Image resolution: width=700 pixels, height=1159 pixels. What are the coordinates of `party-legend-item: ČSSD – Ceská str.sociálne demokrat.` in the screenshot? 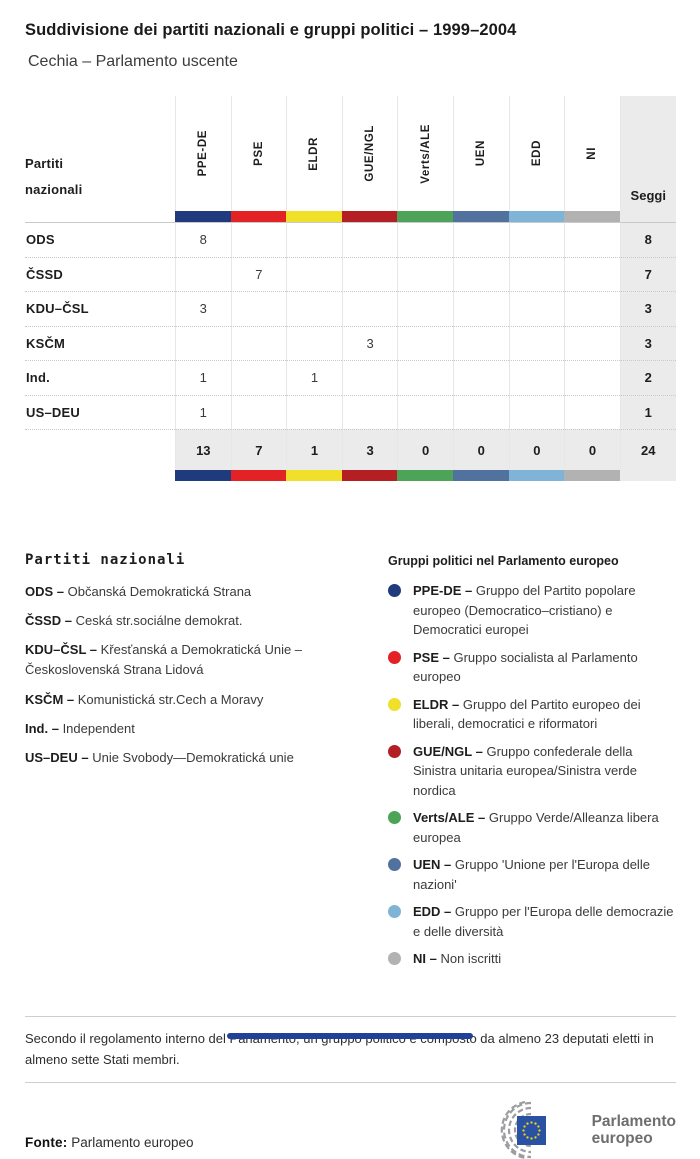 It's located at (134, 621).